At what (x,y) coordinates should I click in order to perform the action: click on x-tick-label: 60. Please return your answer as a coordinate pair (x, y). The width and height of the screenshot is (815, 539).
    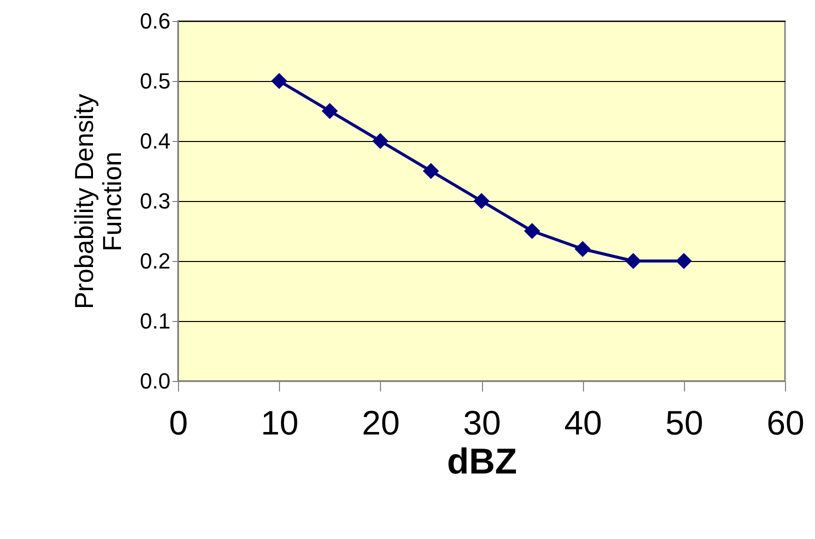
    Looking at the image, I should click on (785, 423).